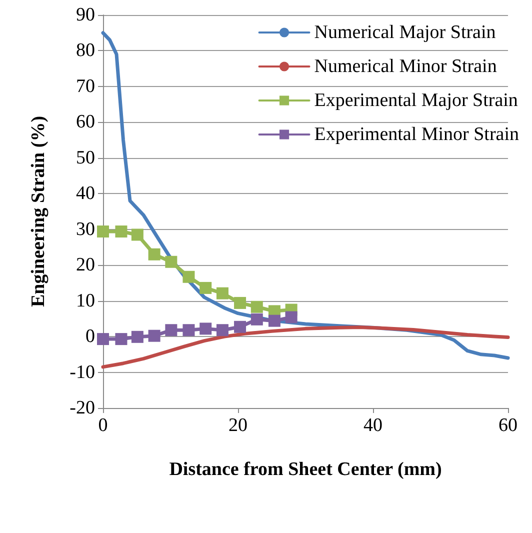 The height and width of the screenshot is (533, 532). Describe the element at coordinates (85, 122) in the screenshot. I see `y-tick-label: 60` at that location.